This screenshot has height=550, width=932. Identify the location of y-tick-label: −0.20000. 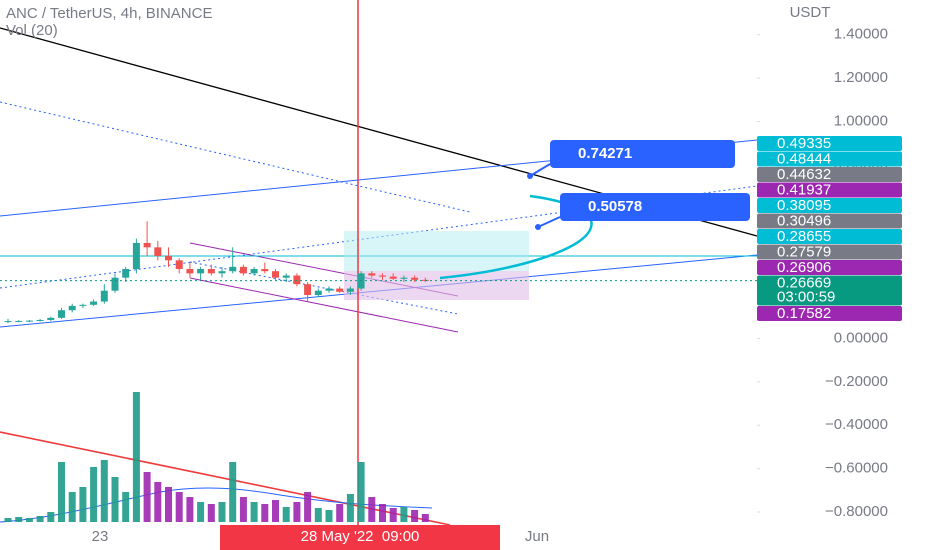
(856, 381).